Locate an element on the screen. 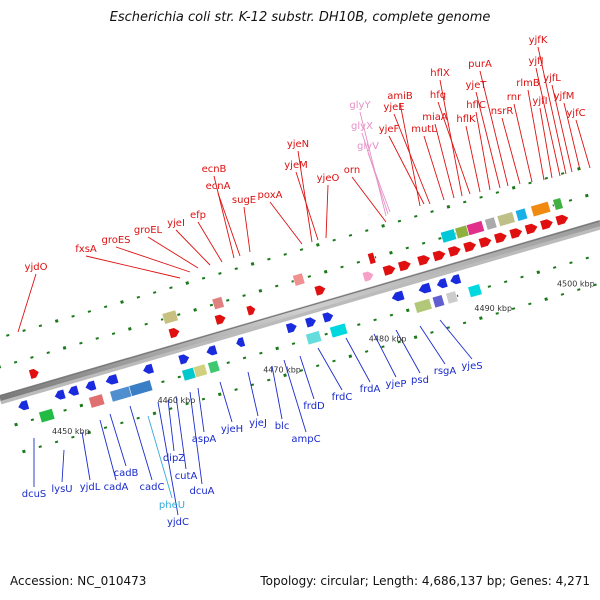 This screenshot has height=600, width=600. gene-label-hflC: hflC is located at coordinates (476, 105).